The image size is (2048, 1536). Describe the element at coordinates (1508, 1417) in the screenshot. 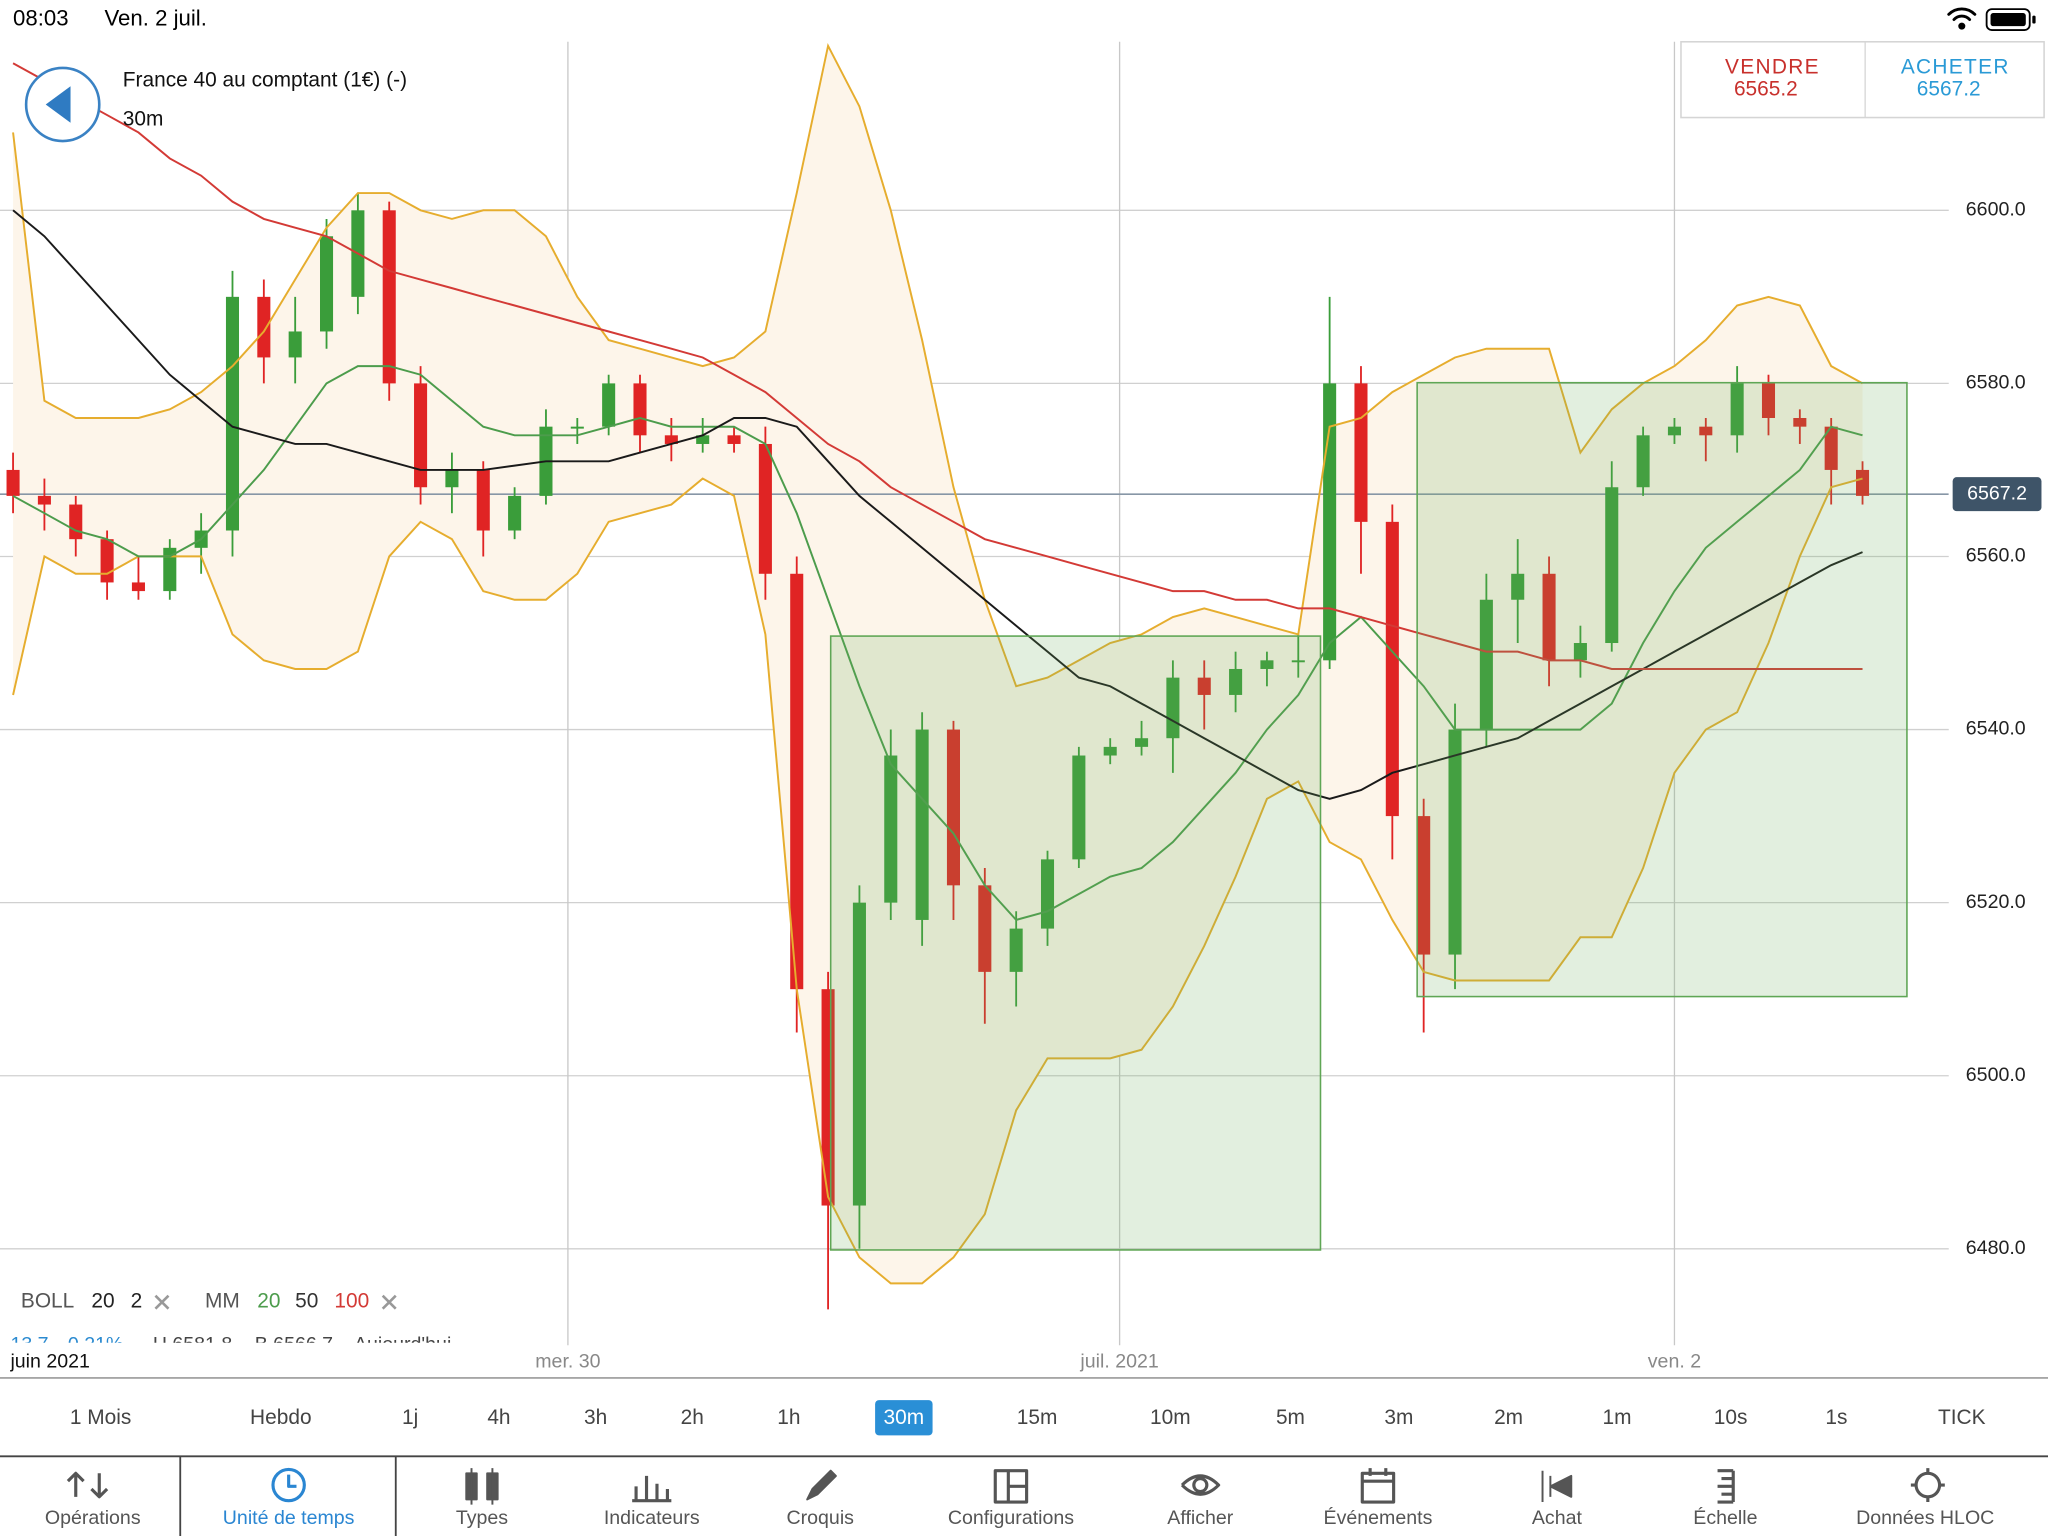

I see `timeframe-button: 2m` at that location.